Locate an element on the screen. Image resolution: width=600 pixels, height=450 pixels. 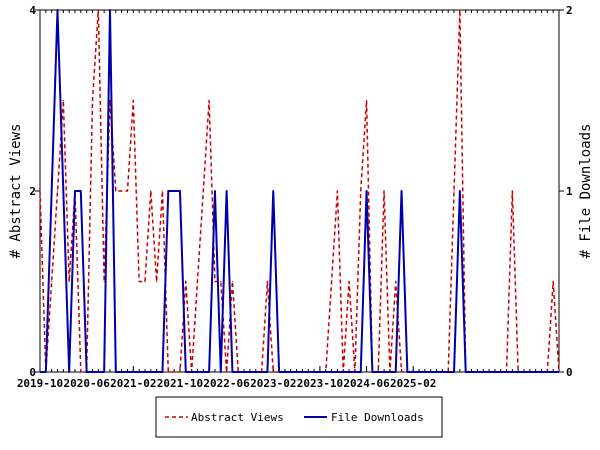
legend-box is located at coordinates (299, 417).